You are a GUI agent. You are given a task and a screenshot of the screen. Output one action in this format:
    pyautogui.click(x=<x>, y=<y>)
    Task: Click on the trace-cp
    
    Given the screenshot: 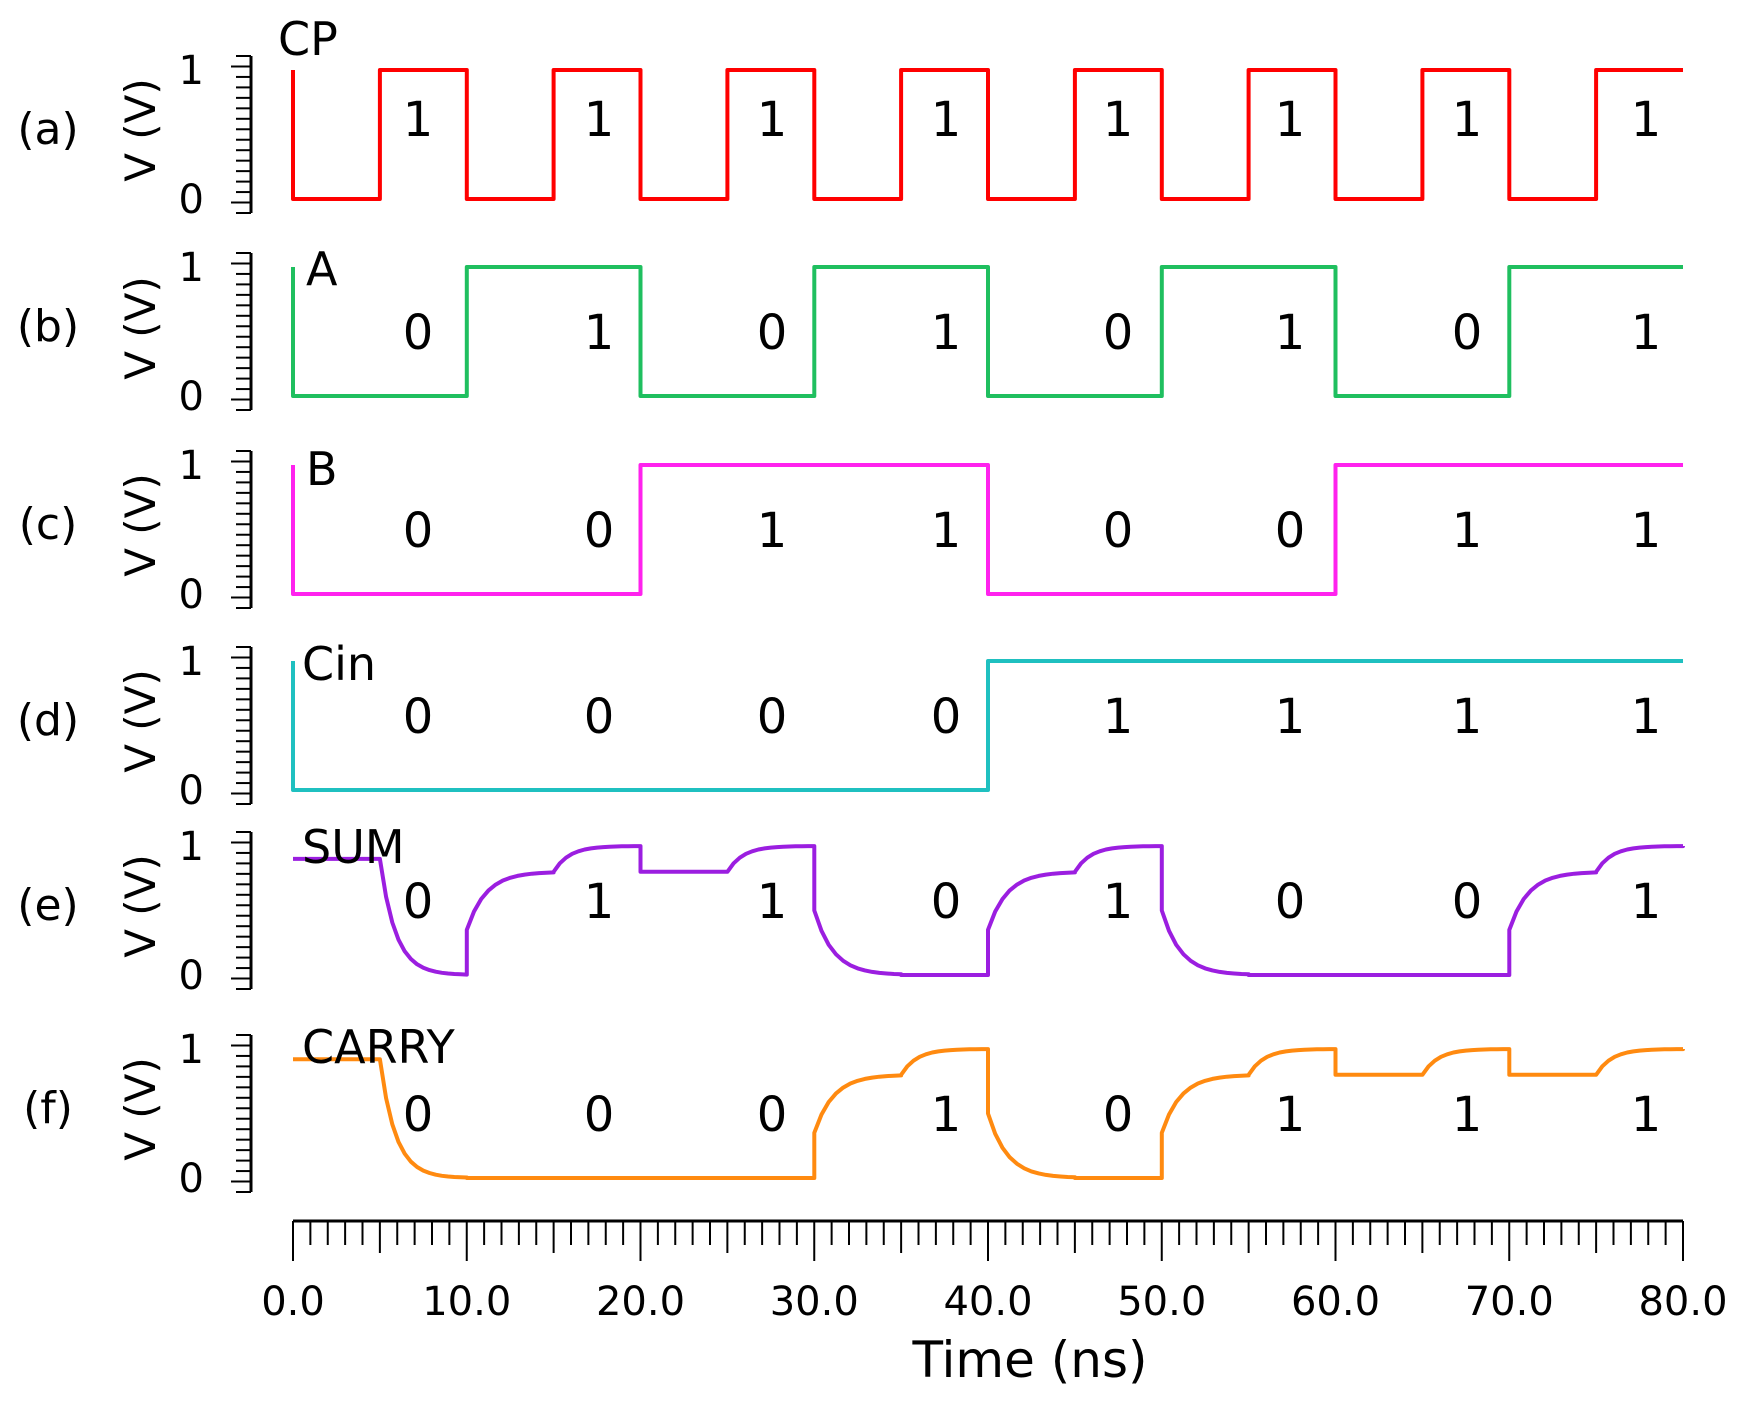 What is the action you would take?
    pyautogui.click(x=987, y=134)
    